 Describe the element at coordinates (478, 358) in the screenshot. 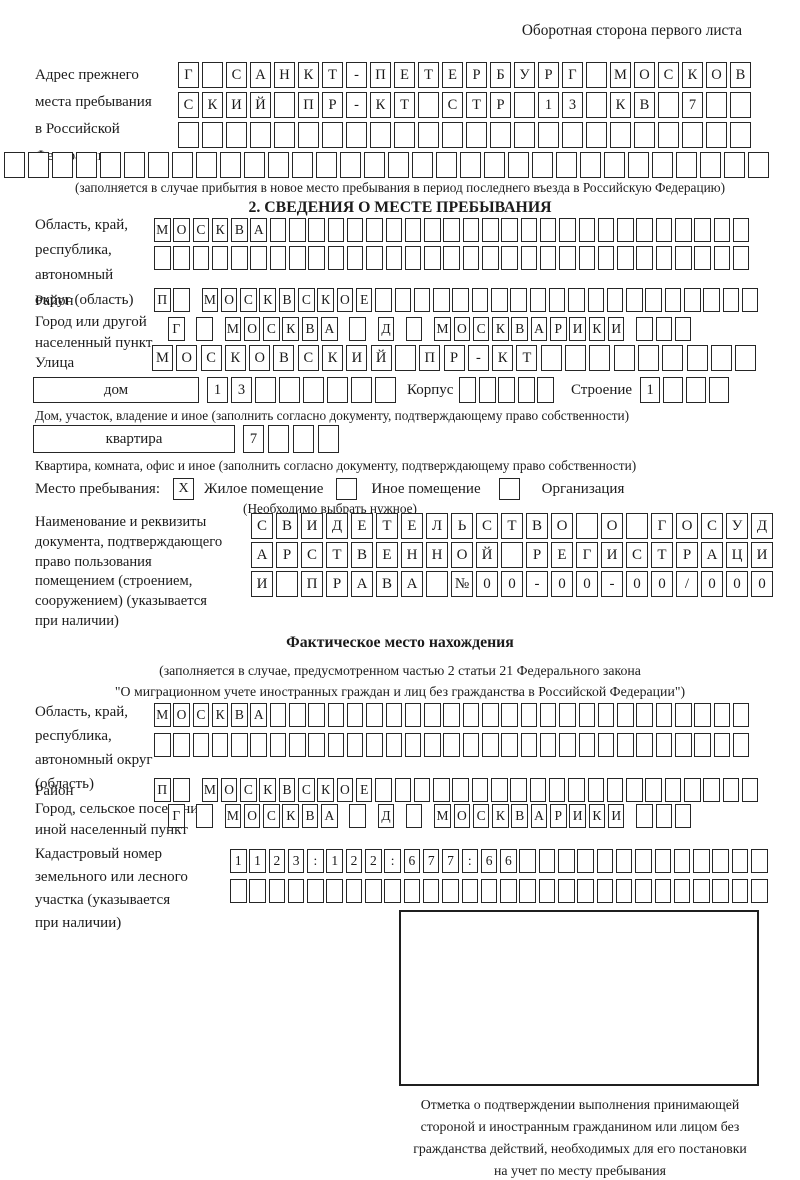

I see `char-cell: -` at that location.